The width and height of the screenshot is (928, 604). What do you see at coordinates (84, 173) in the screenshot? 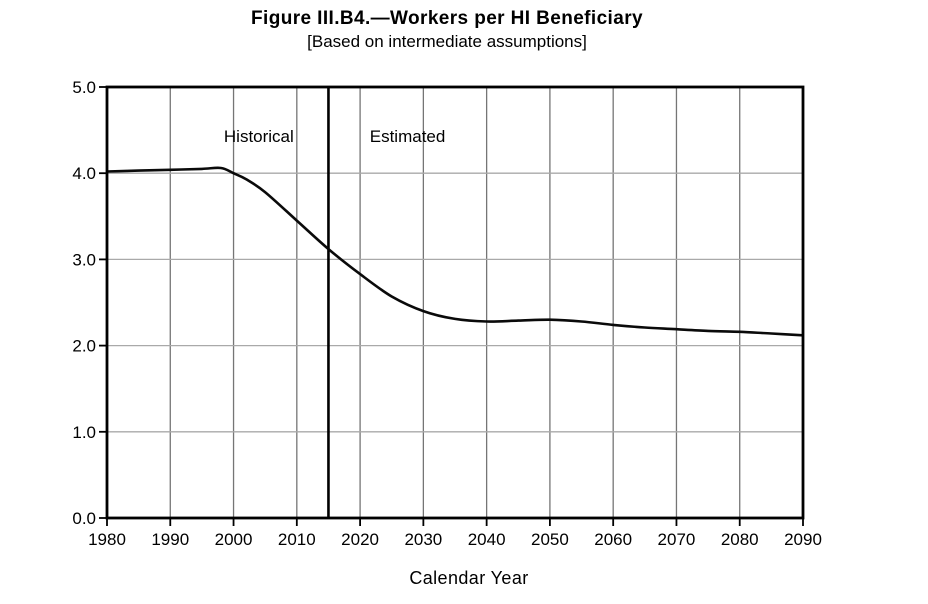
I see `y-tick-label: 4.0` at bounding box center [84, 173].